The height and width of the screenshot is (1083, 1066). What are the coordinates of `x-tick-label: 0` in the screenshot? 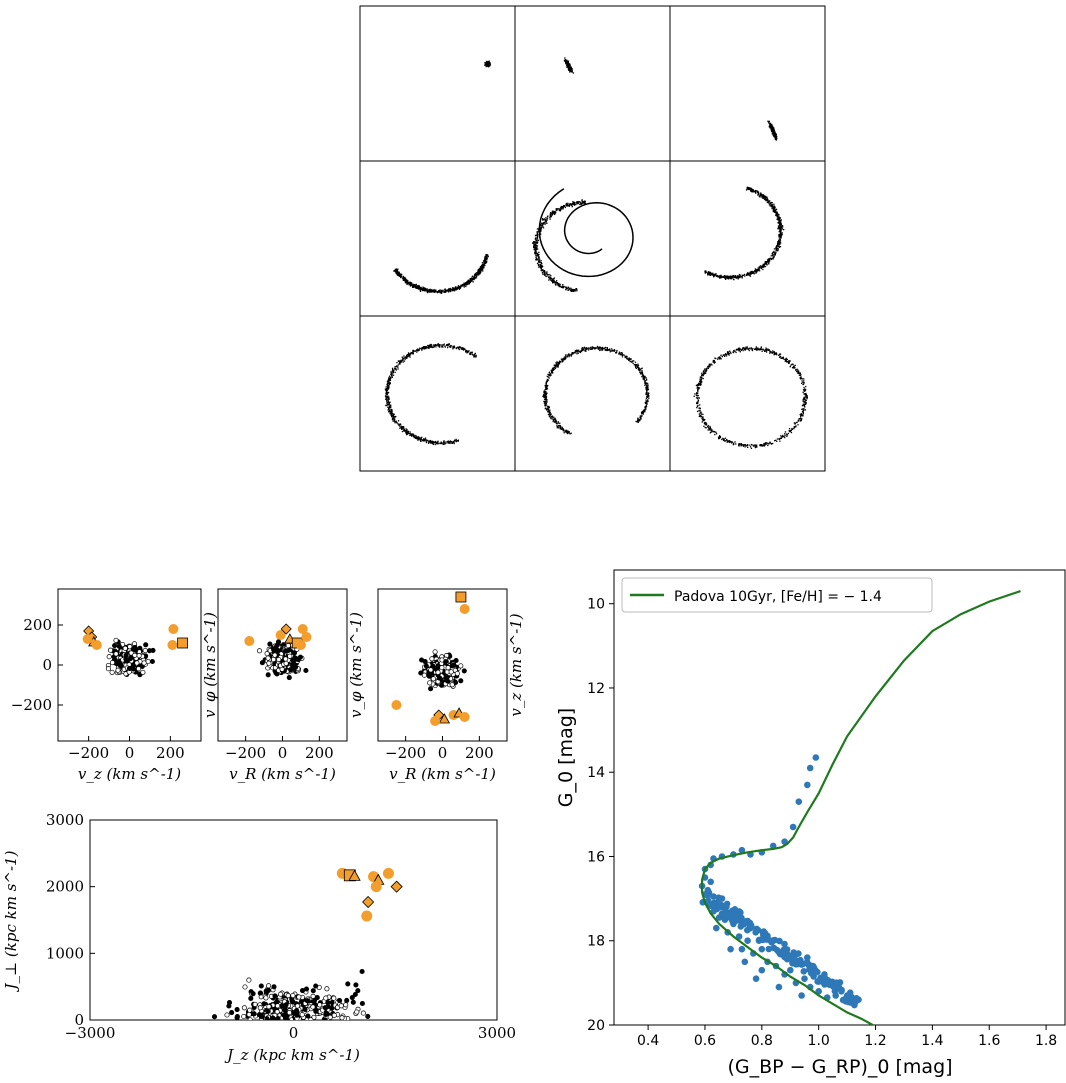 It's located at (130, 753).